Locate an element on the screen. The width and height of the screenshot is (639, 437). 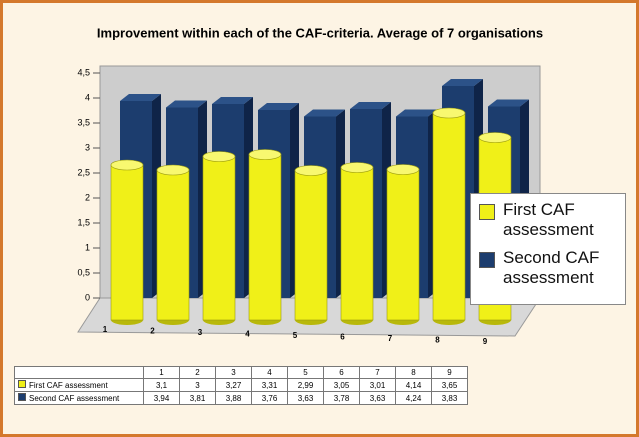
legend-entry: Second CAF assessment is located at coordinates (548, 268).